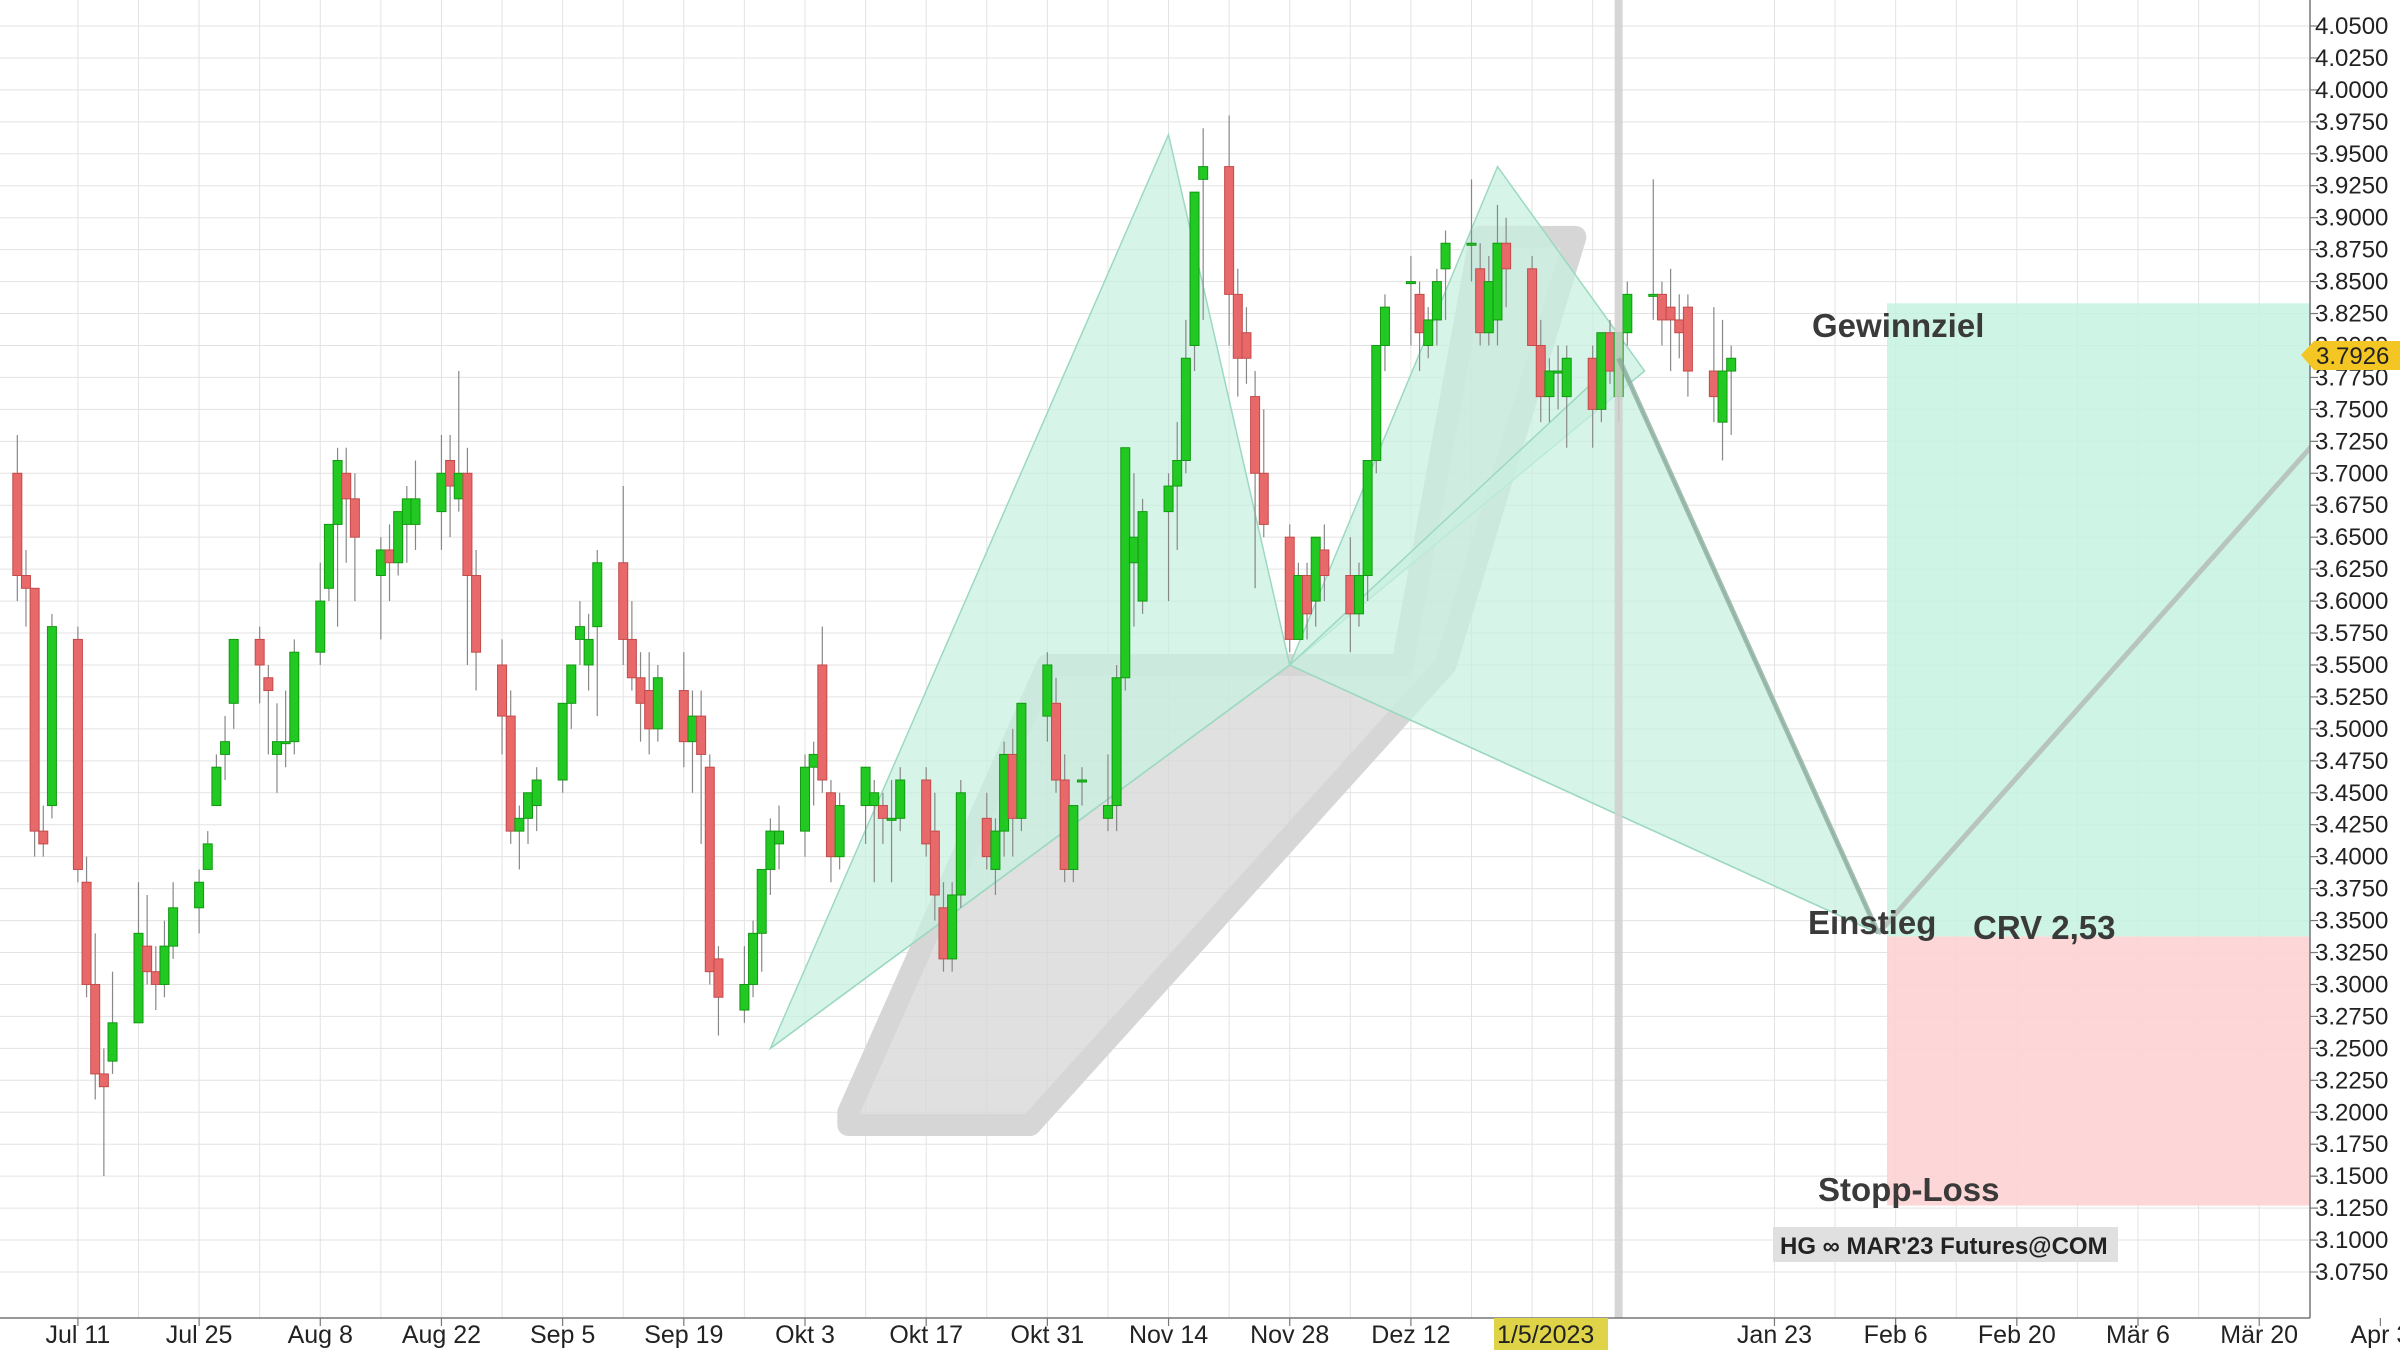 The width and height of the screenshot is (2400, 1350). Describe the element at coordinates (1048, 1335) in the screenshot. I see `x-tick-label: Okt 31` at that location.